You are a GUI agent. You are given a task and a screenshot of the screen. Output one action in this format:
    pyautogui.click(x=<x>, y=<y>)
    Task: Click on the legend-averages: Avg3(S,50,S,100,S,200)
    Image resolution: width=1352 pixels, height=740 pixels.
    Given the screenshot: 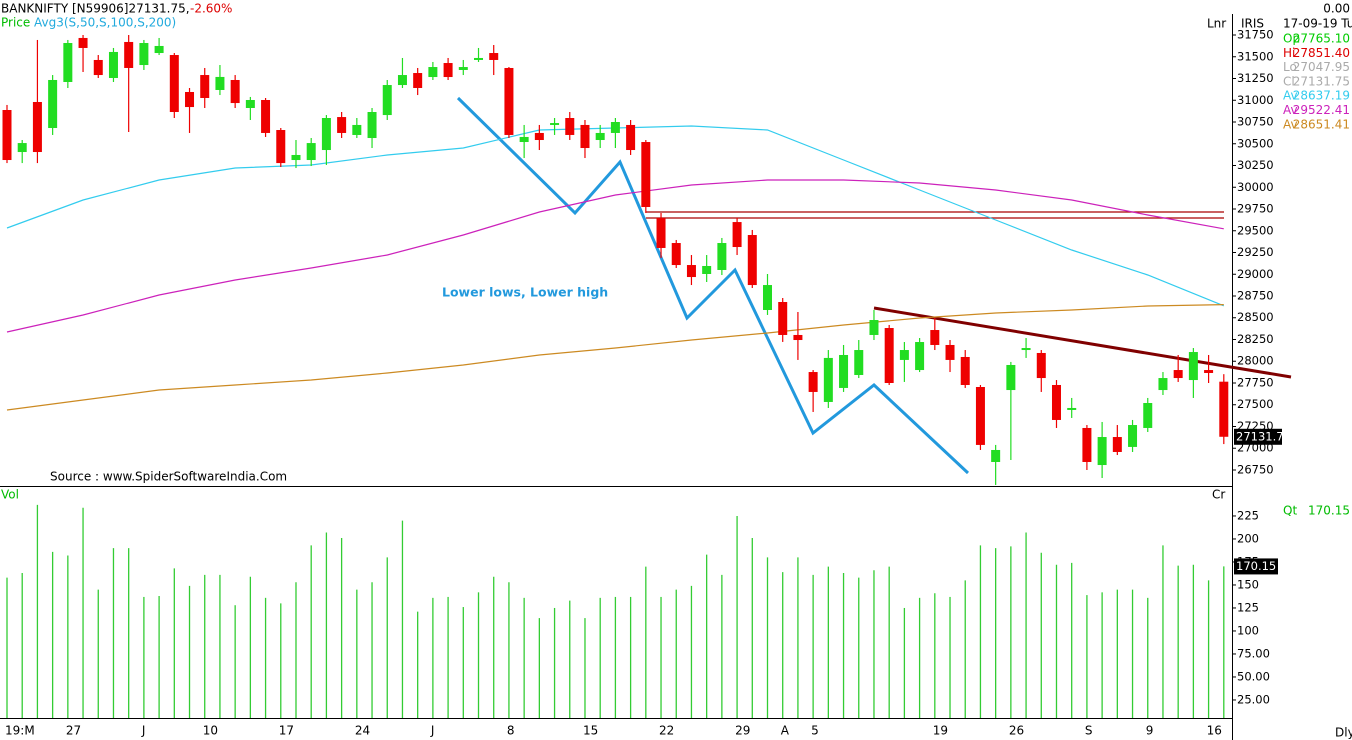 What is the action you would take?
    pyautogui.click(x=105, y=23)
    